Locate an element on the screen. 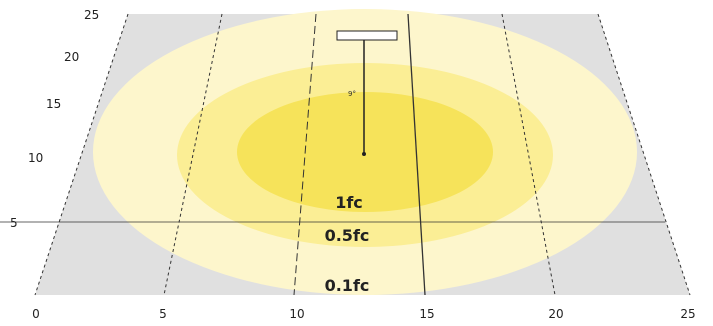 This screenshot has width=713, height=326. contour-1fc is located at coordinates (365, 152).